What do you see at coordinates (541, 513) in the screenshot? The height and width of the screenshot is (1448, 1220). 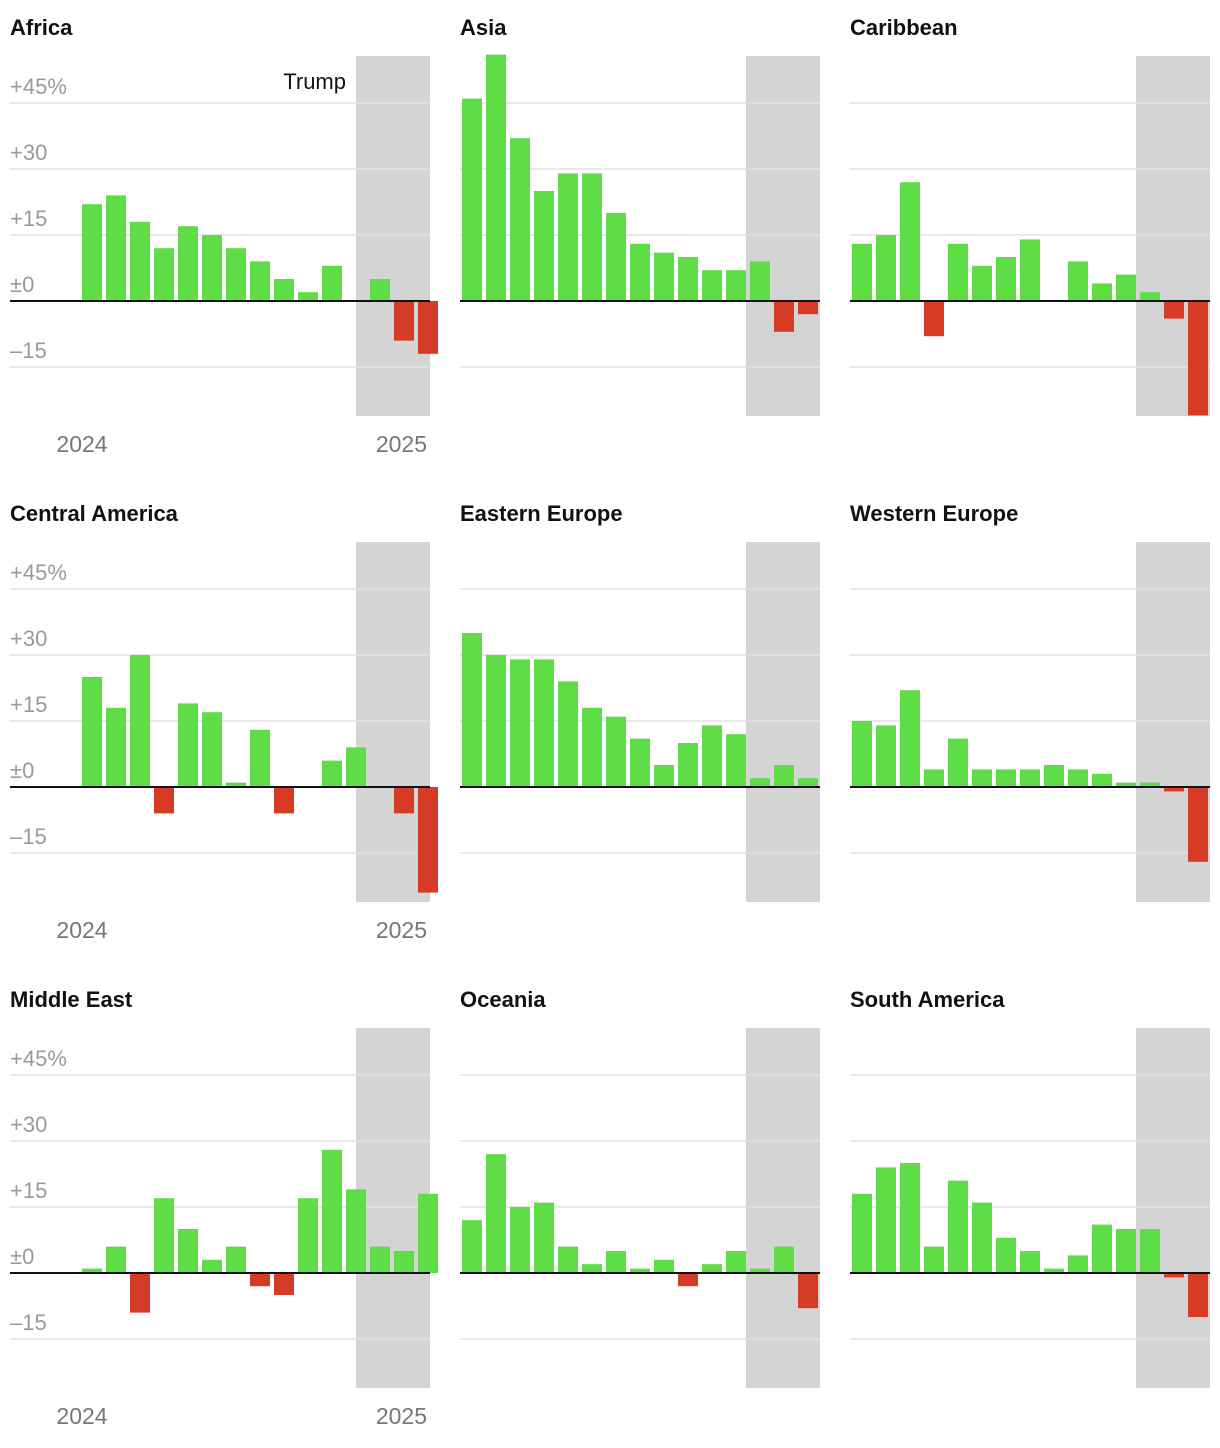 I see `panel-title: Eastern Europe` at bounding box center [541, 513].